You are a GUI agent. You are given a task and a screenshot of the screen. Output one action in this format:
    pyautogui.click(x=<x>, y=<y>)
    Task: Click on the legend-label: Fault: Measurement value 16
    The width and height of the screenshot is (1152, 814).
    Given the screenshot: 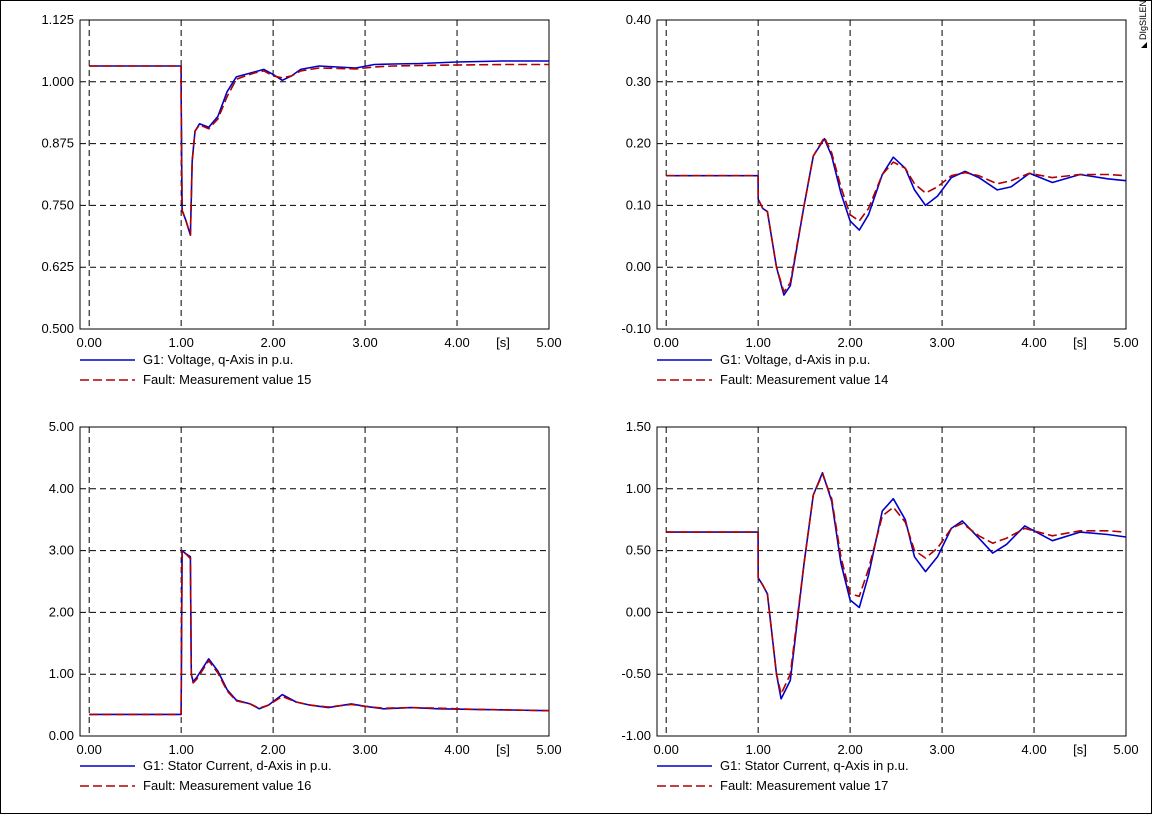 What is the action you would take?
    pyautogui.click(x=227, y=785)
    